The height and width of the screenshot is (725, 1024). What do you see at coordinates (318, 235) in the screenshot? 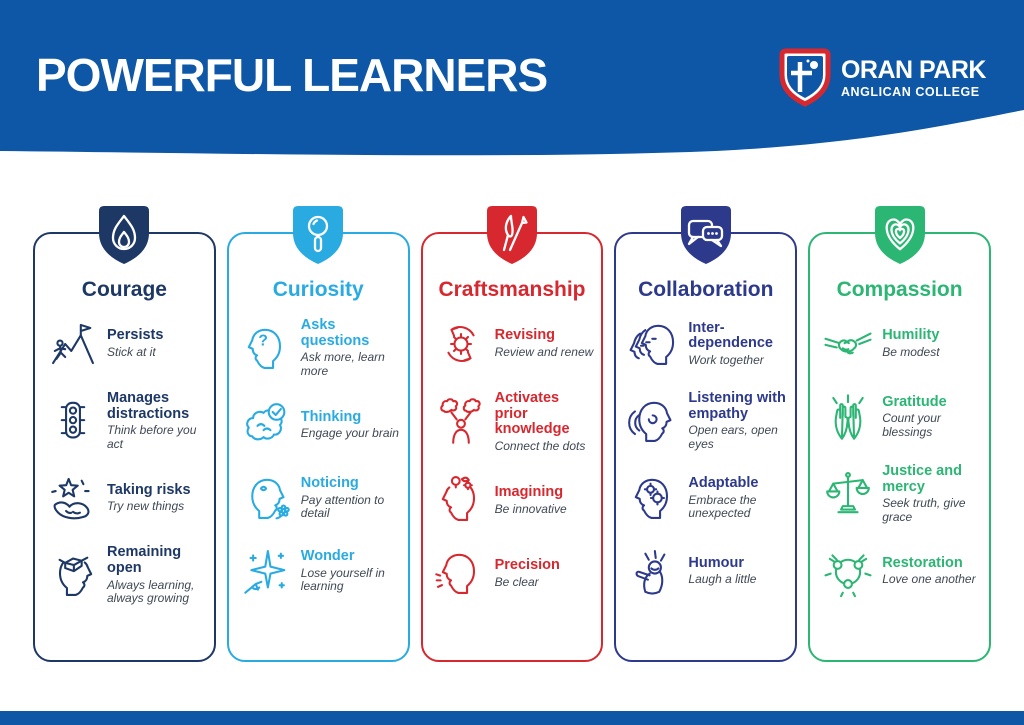
I see `curiosity-shield-badge` at bounding box center [318, 235].